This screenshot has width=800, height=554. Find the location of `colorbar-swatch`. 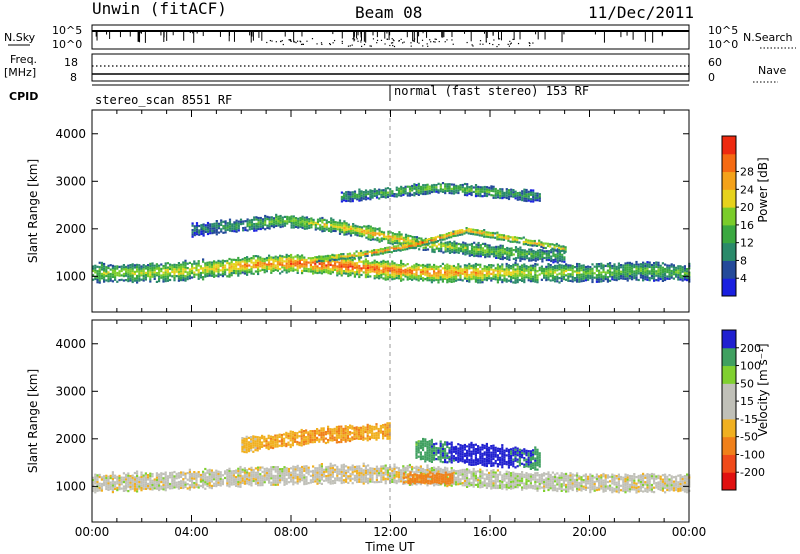

colorbar-swatch is located at coordinates (729, 287).